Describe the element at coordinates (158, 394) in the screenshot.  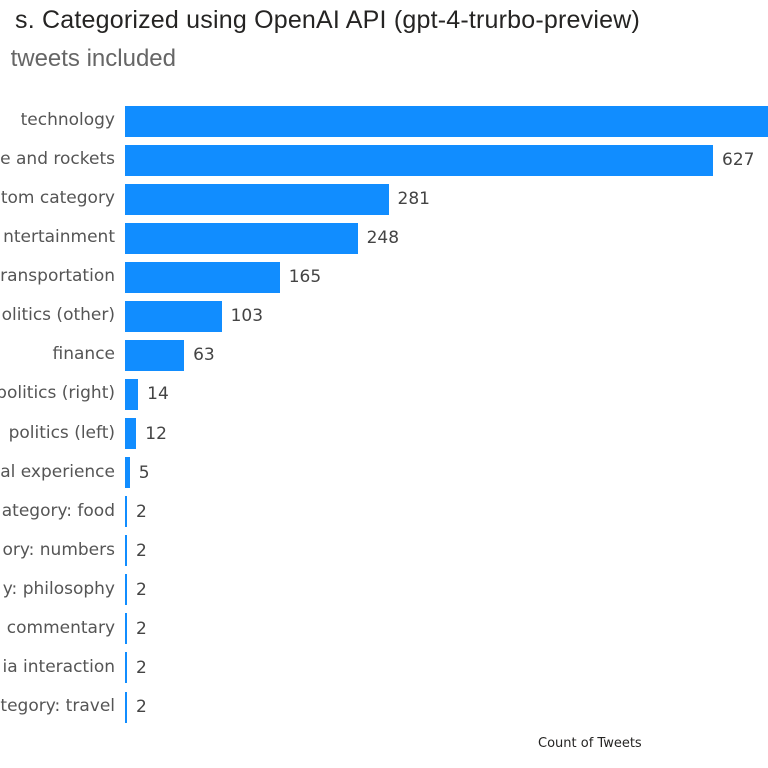
I see `data-label: 14` at that location.